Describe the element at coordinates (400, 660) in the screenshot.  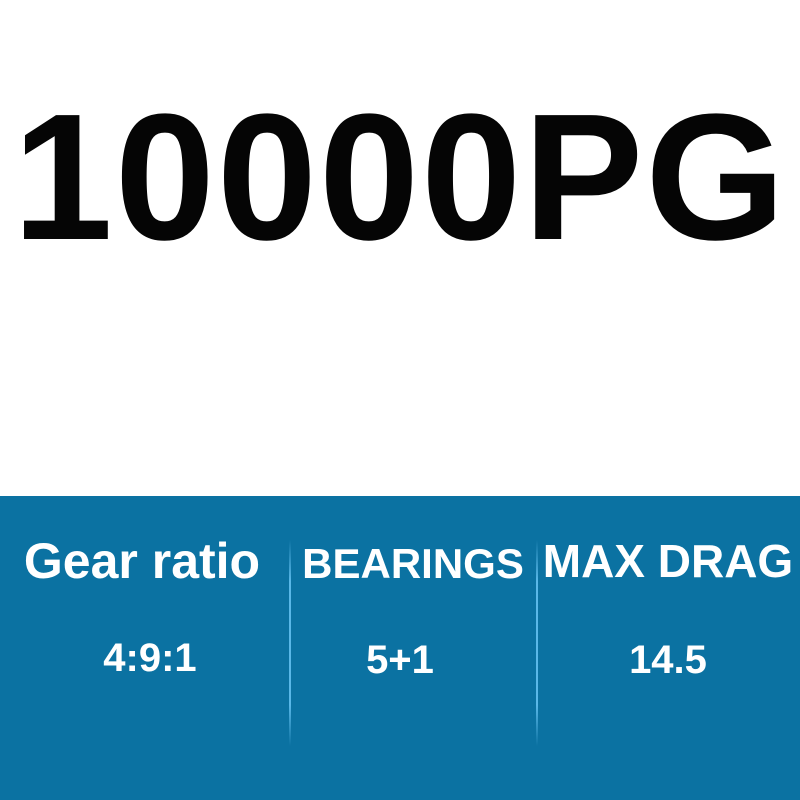
I see `spec-value-bearings: 5+1` at that location.